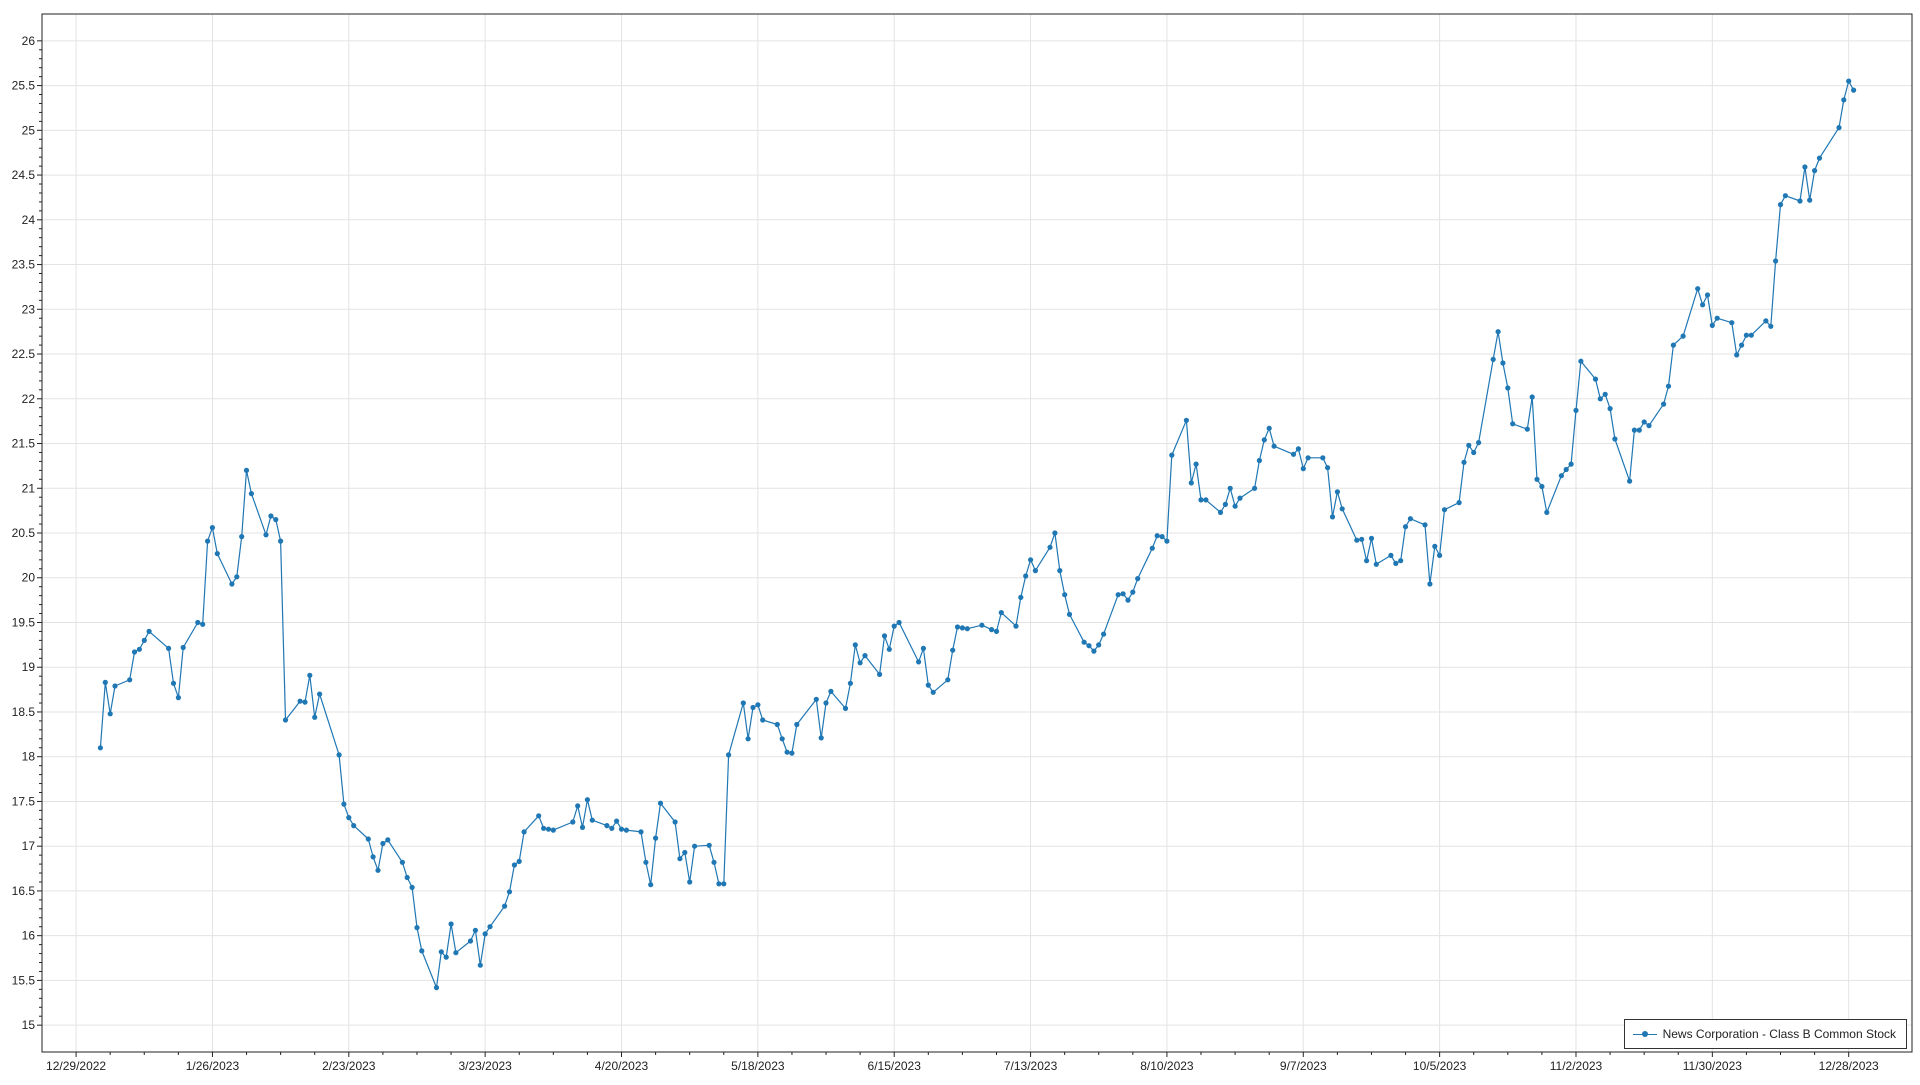  What do you see at coordinates (24, 622) in the screenshot?
I see `y-tick-label: 19.5` at bounding box center [24, 622].